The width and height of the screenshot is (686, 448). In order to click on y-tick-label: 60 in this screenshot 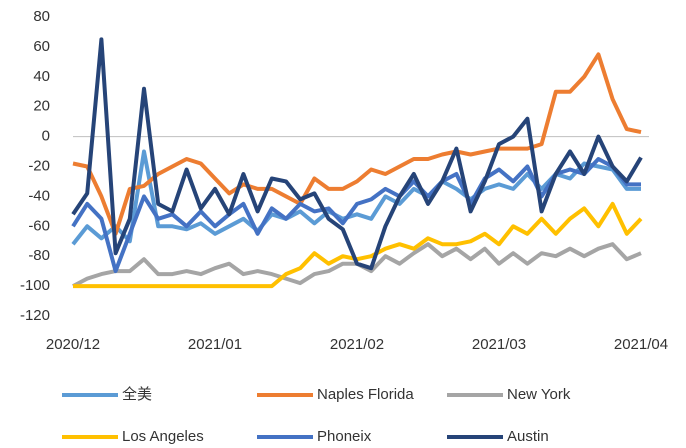, I will do `click(41, 46)`.